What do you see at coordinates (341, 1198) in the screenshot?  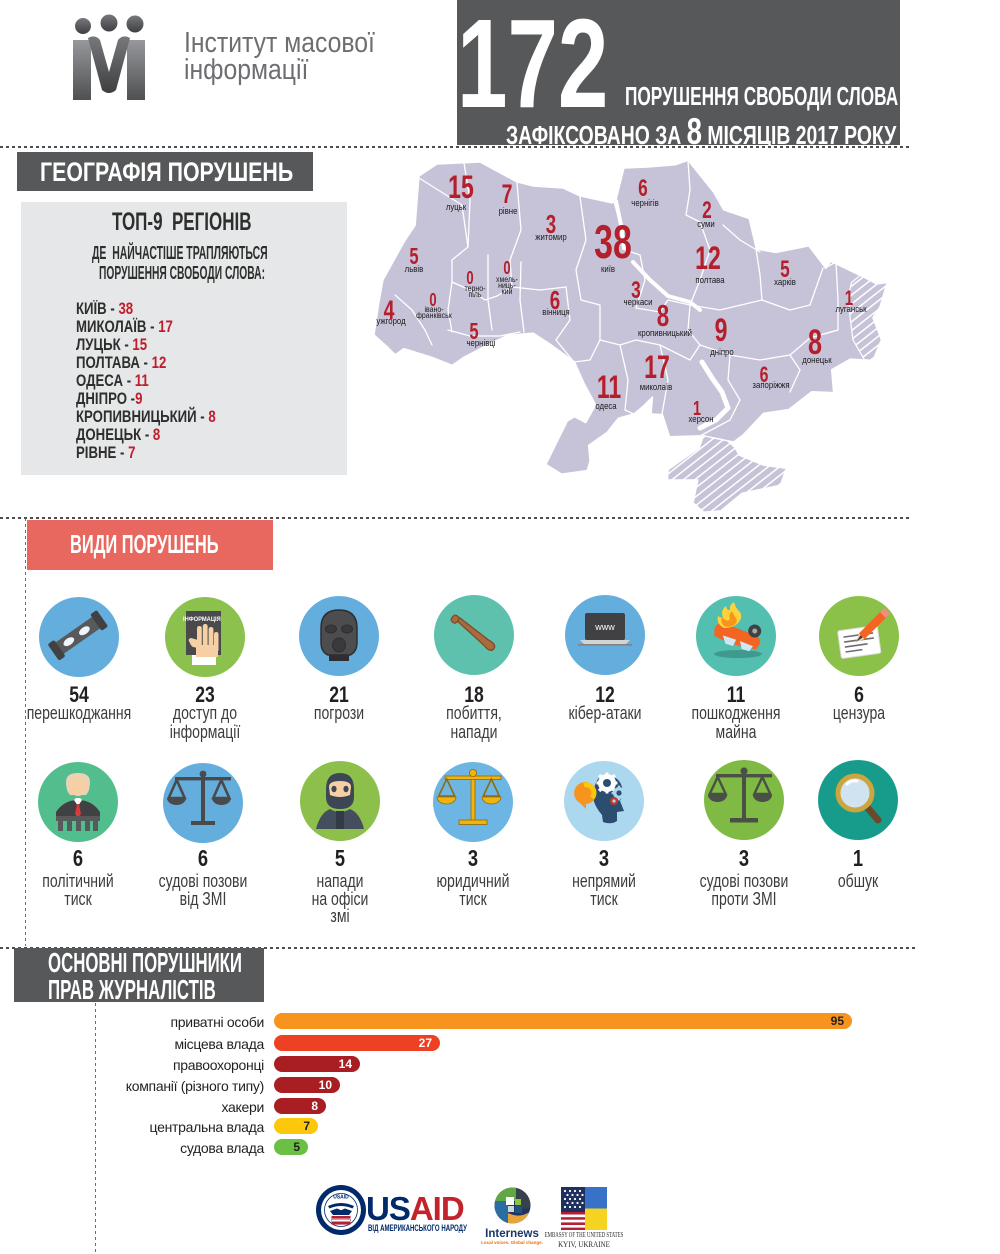 I see `svg-text: USAID` at bounding box center [341, 1198].